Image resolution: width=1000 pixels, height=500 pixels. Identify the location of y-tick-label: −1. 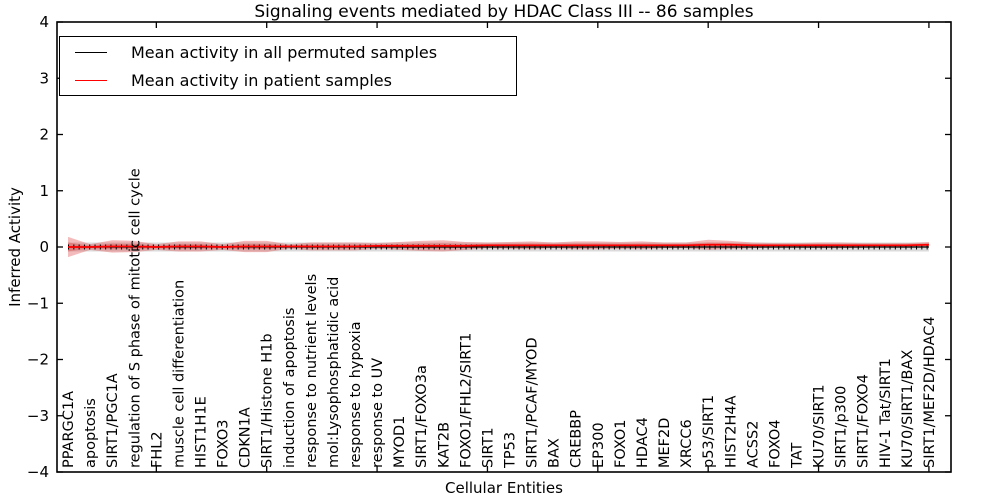
(38, 303).